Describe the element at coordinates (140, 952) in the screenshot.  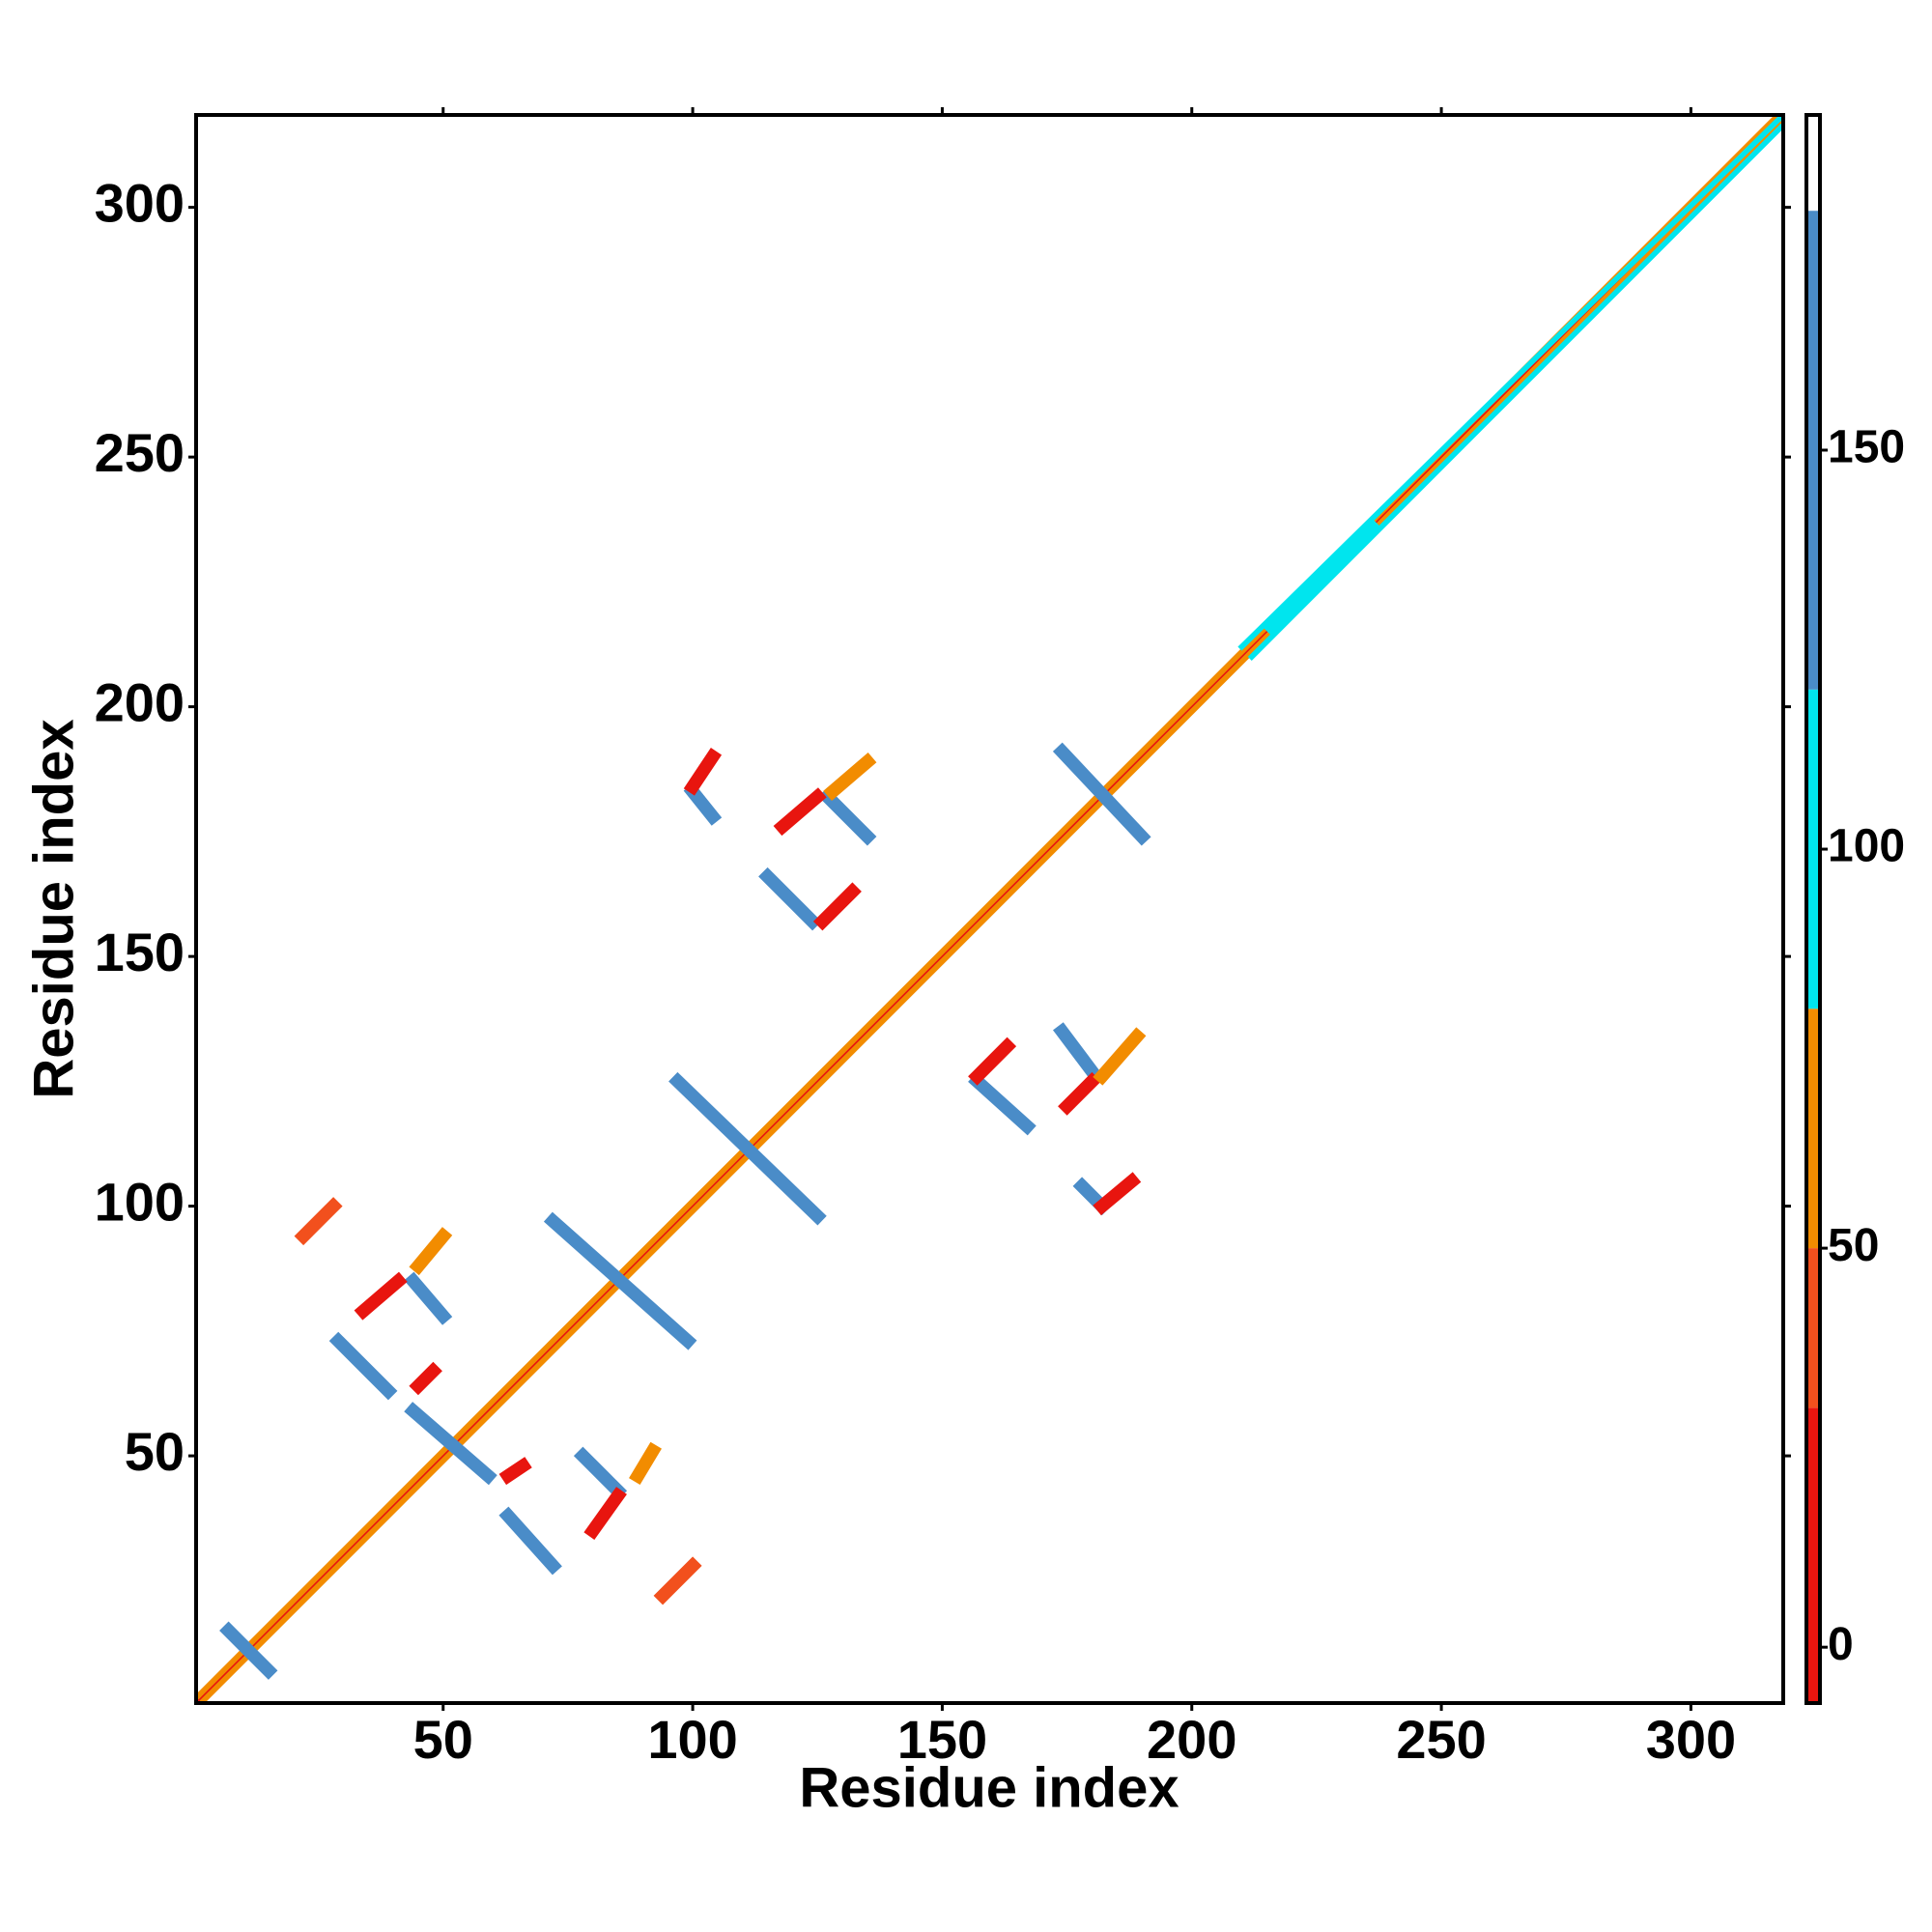
I see `y-tick-label: 150` at that location.